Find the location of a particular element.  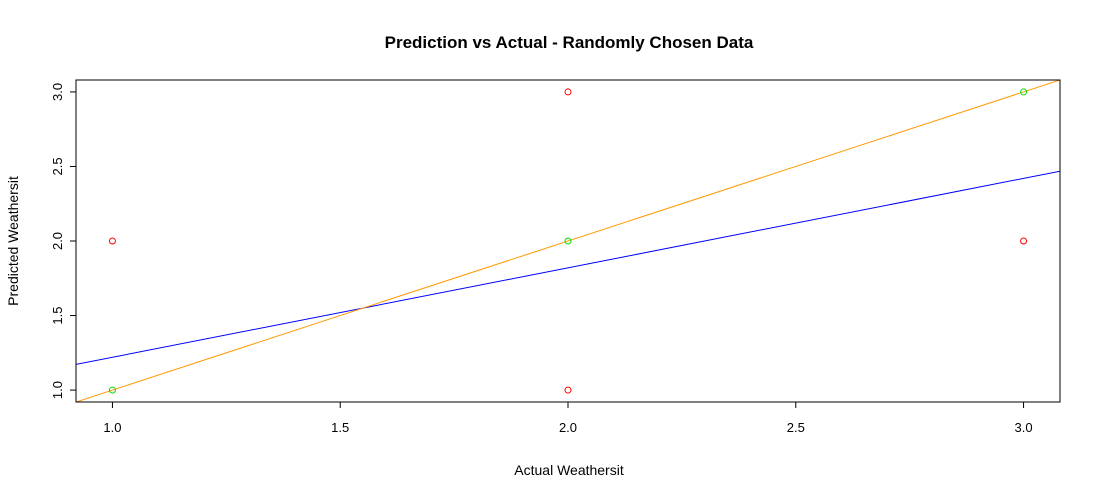

x-tick-label: 2.5 is located at coordinates (796, 427).